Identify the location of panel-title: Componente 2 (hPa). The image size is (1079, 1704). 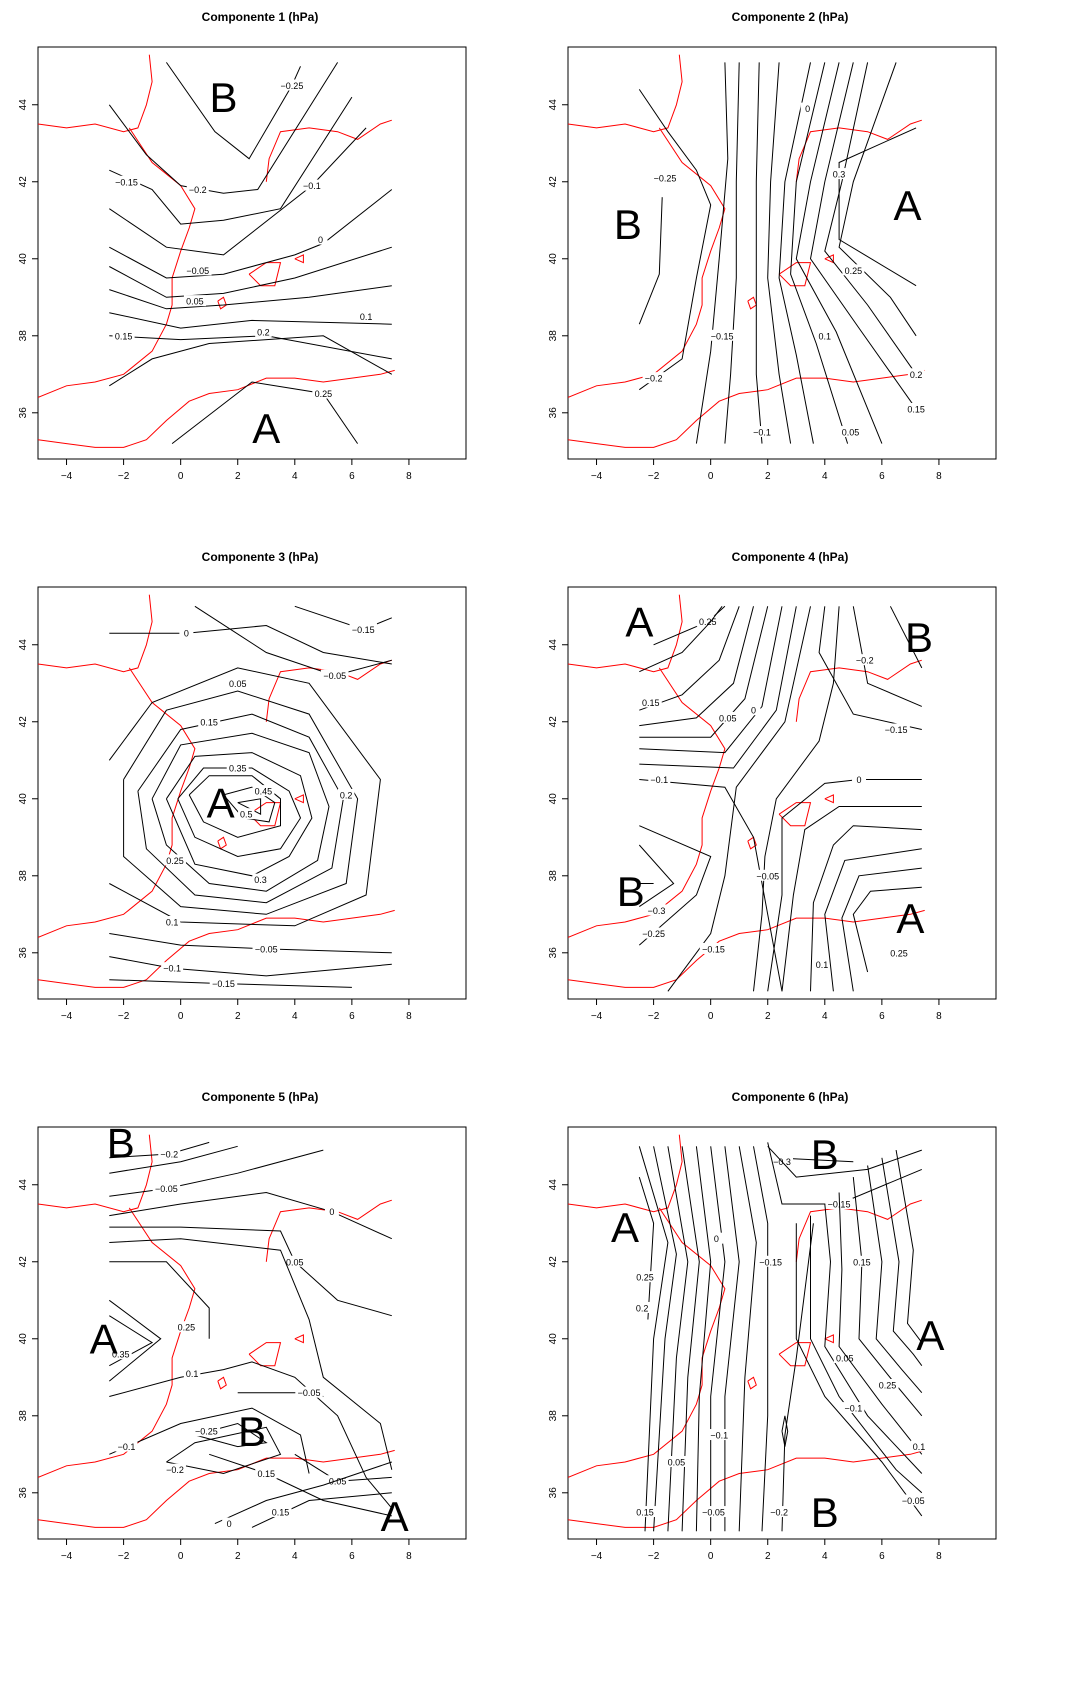
(790, 17).